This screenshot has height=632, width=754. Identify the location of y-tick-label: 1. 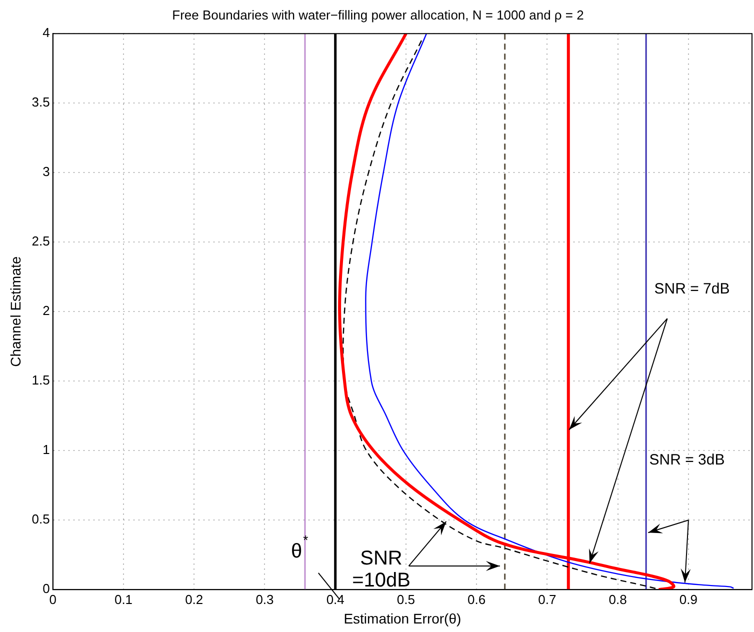
(46, 450).